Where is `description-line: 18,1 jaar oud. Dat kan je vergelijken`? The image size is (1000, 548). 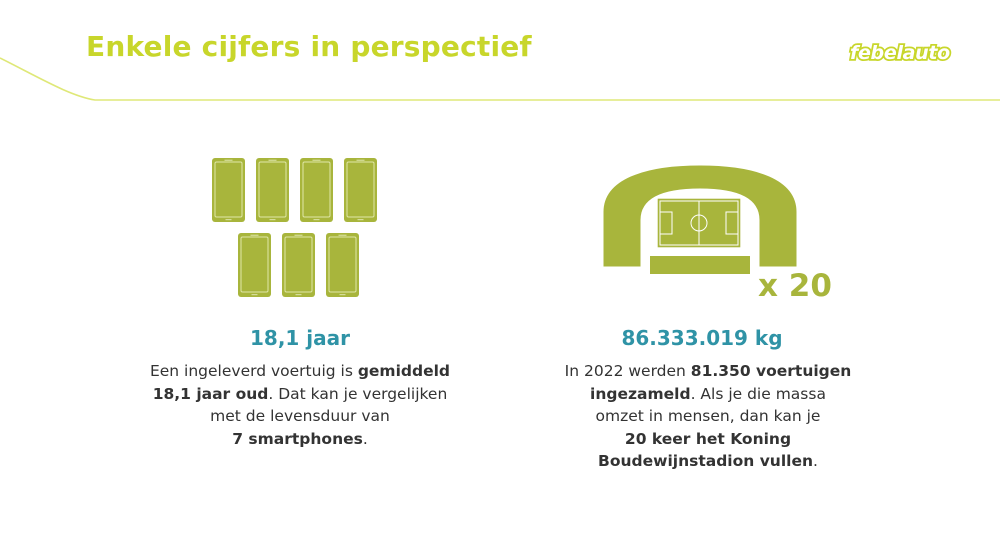
description-line: 18,1 jaar oud. Dat kan je vergelijken is located at coordinates (300, 394).